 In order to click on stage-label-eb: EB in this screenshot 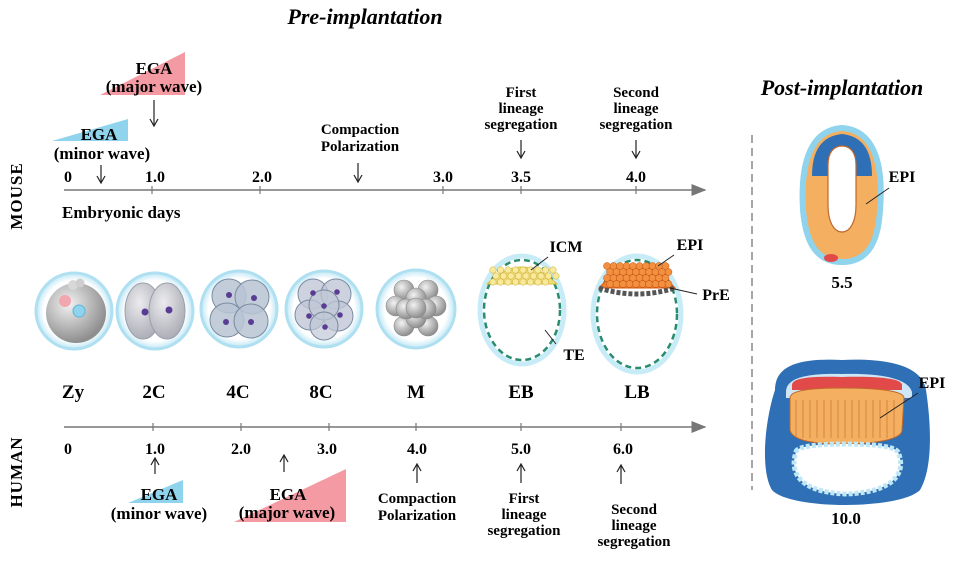, I will do `click(521, 392)`.